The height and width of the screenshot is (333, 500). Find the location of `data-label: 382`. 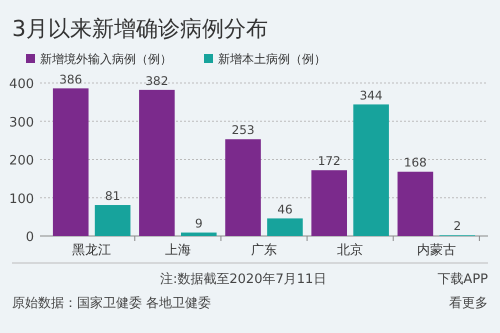

data-label: 382 is located at coordinates (156, 81).